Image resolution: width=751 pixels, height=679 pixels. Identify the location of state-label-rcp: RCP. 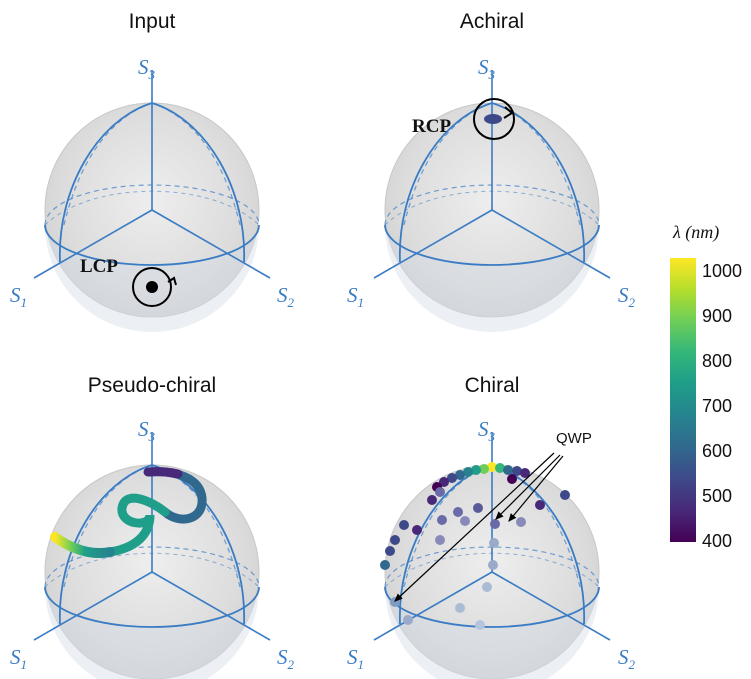
(431, 126).